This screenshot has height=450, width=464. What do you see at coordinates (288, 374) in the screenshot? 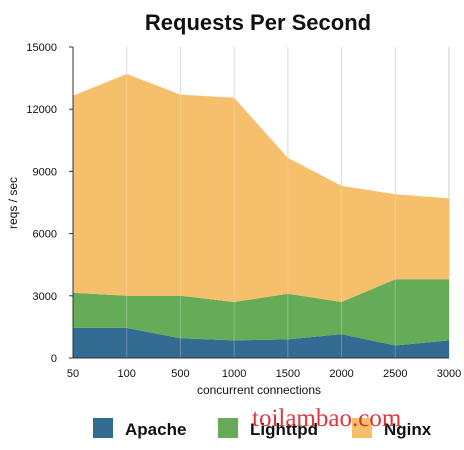
I see `x-tick-label: 1500` at bounding box center [288, 374].